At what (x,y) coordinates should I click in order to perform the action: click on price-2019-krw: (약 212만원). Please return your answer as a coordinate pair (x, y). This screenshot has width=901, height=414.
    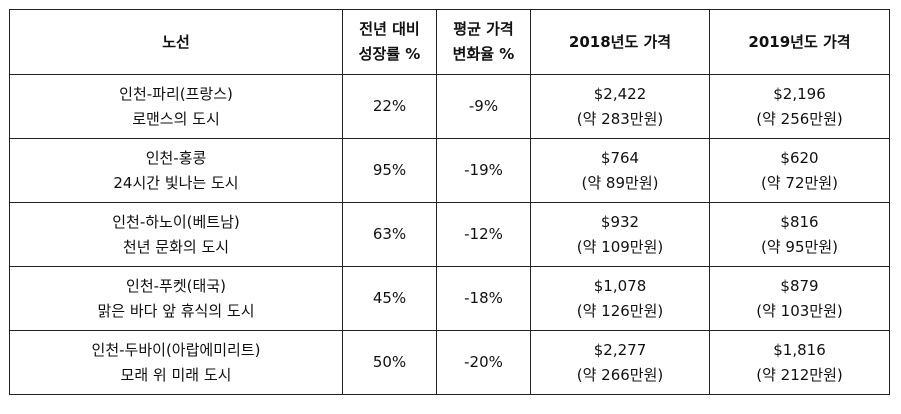
    Looking at the image, I should click on (799, 374).